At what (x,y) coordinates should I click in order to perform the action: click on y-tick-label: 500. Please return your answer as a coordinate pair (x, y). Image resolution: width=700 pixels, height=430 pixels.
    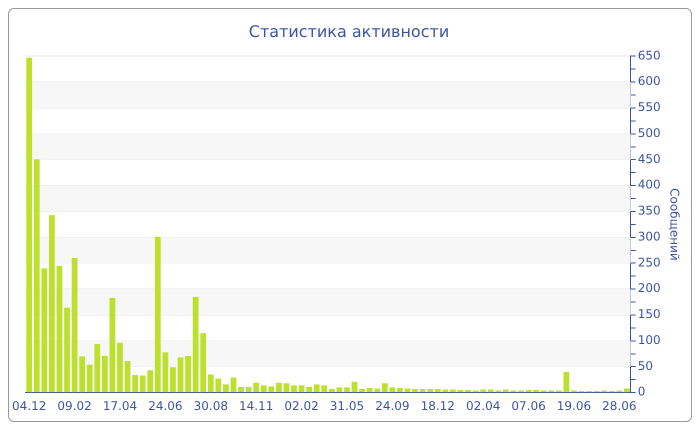
    Looking at the image, I should click on (649, 133).